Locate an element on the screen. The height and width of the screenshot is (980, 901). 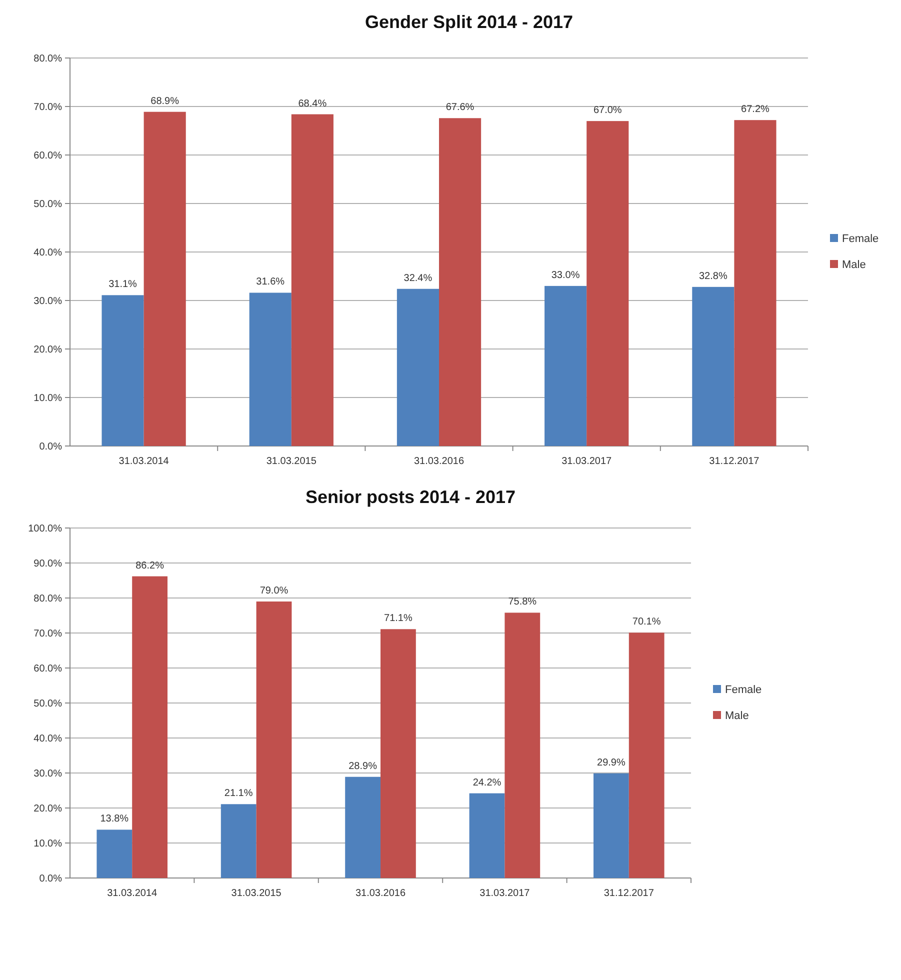
data-label: 71.1% is located at coordinates (398, 618).